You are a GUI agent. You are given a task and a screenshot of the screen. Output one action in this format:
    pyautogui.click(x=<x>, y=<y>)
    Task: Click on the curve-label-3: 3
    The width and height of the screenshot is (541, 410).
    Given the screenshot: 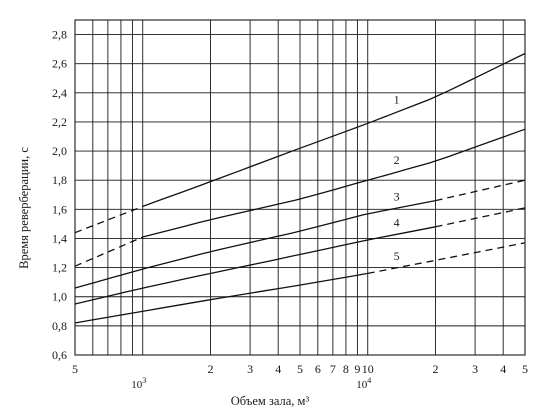 What is the action you would take?
    pyautogui.click(x=397, y=196)
    